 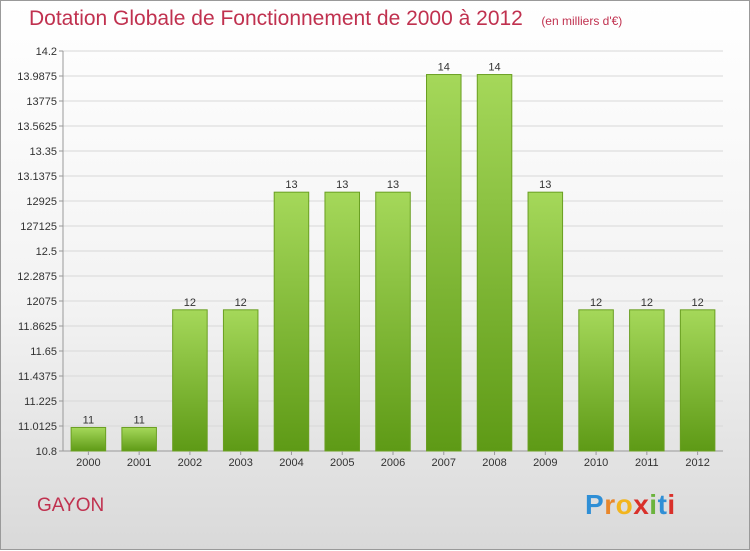 What do you see at coordinates (46, 52) in the screenshot?
I see `y-tick-label: 14.2` at bounding box center [46, 52].